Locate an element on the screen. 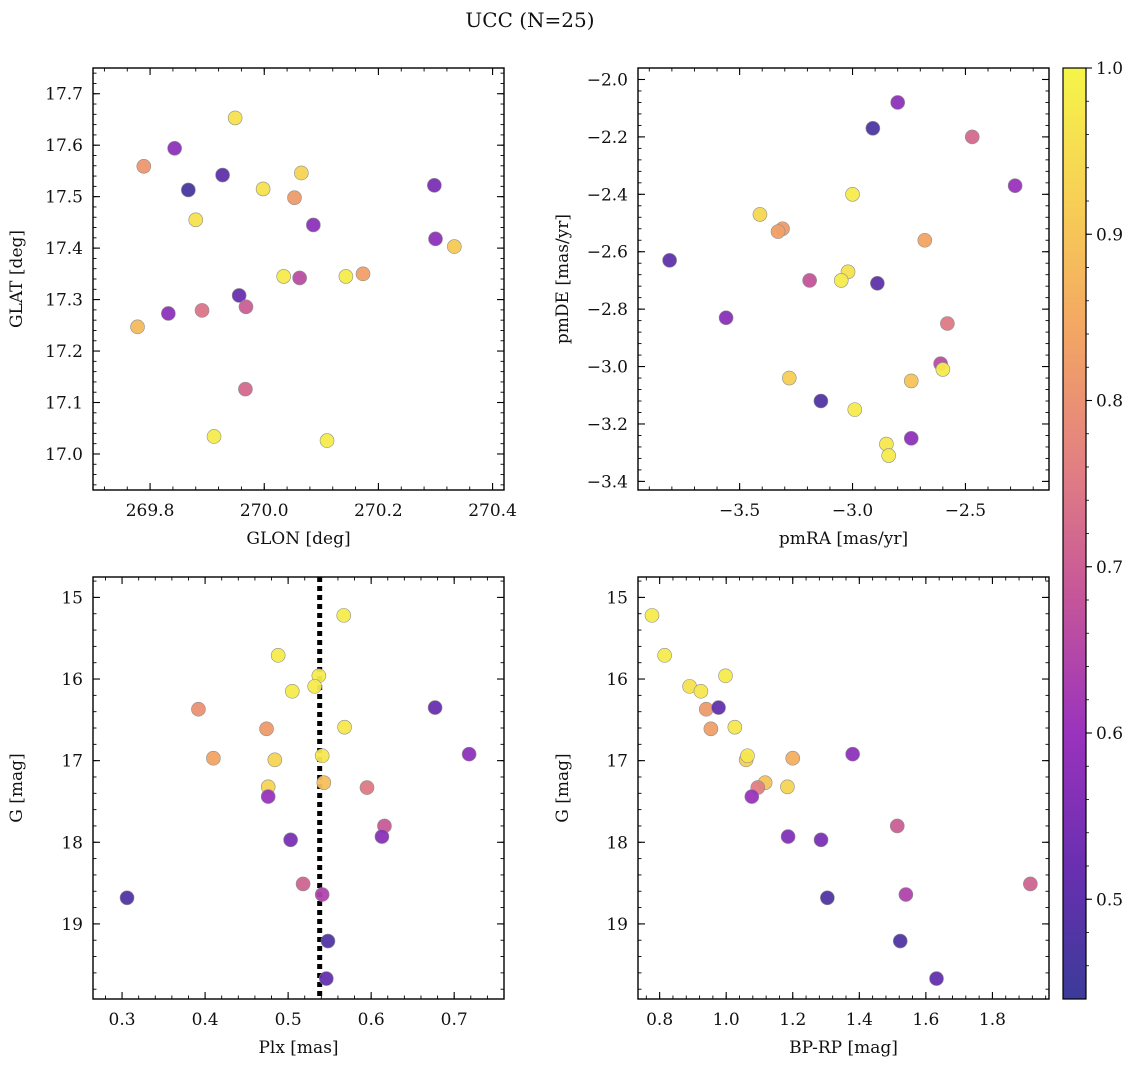 The image size is (1136, 1067). x-tick-label: −3.0 is located at coordinates (852, 511).